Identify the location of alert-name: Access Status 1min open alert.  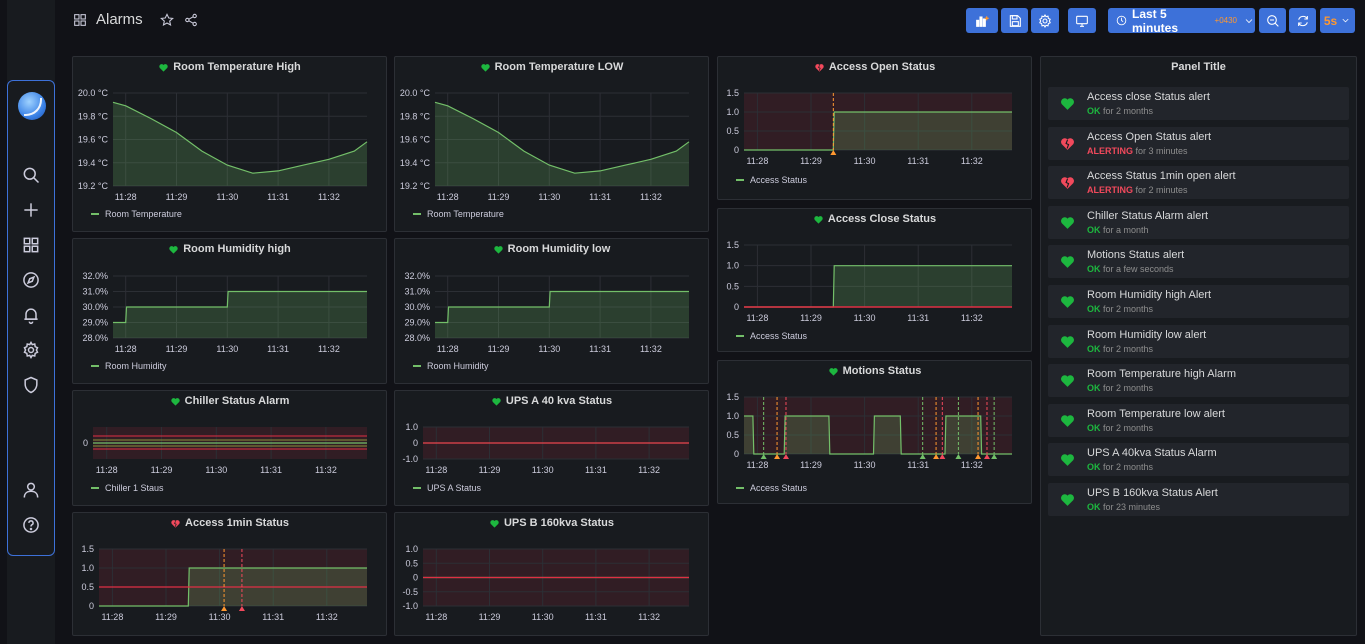
(1161, 176).